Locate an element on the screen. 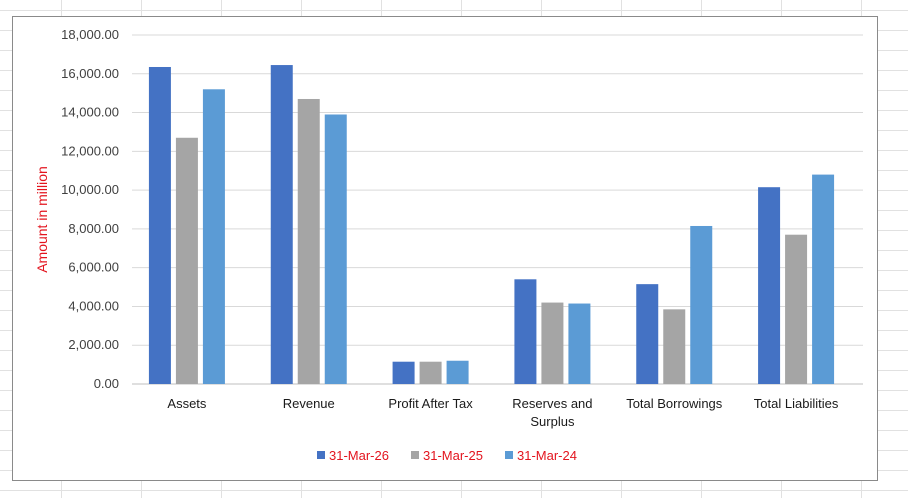 The width and height of the screenshot is (908, 498). y-tick-label: 14,000.00 is located at coordinates (90, 112).